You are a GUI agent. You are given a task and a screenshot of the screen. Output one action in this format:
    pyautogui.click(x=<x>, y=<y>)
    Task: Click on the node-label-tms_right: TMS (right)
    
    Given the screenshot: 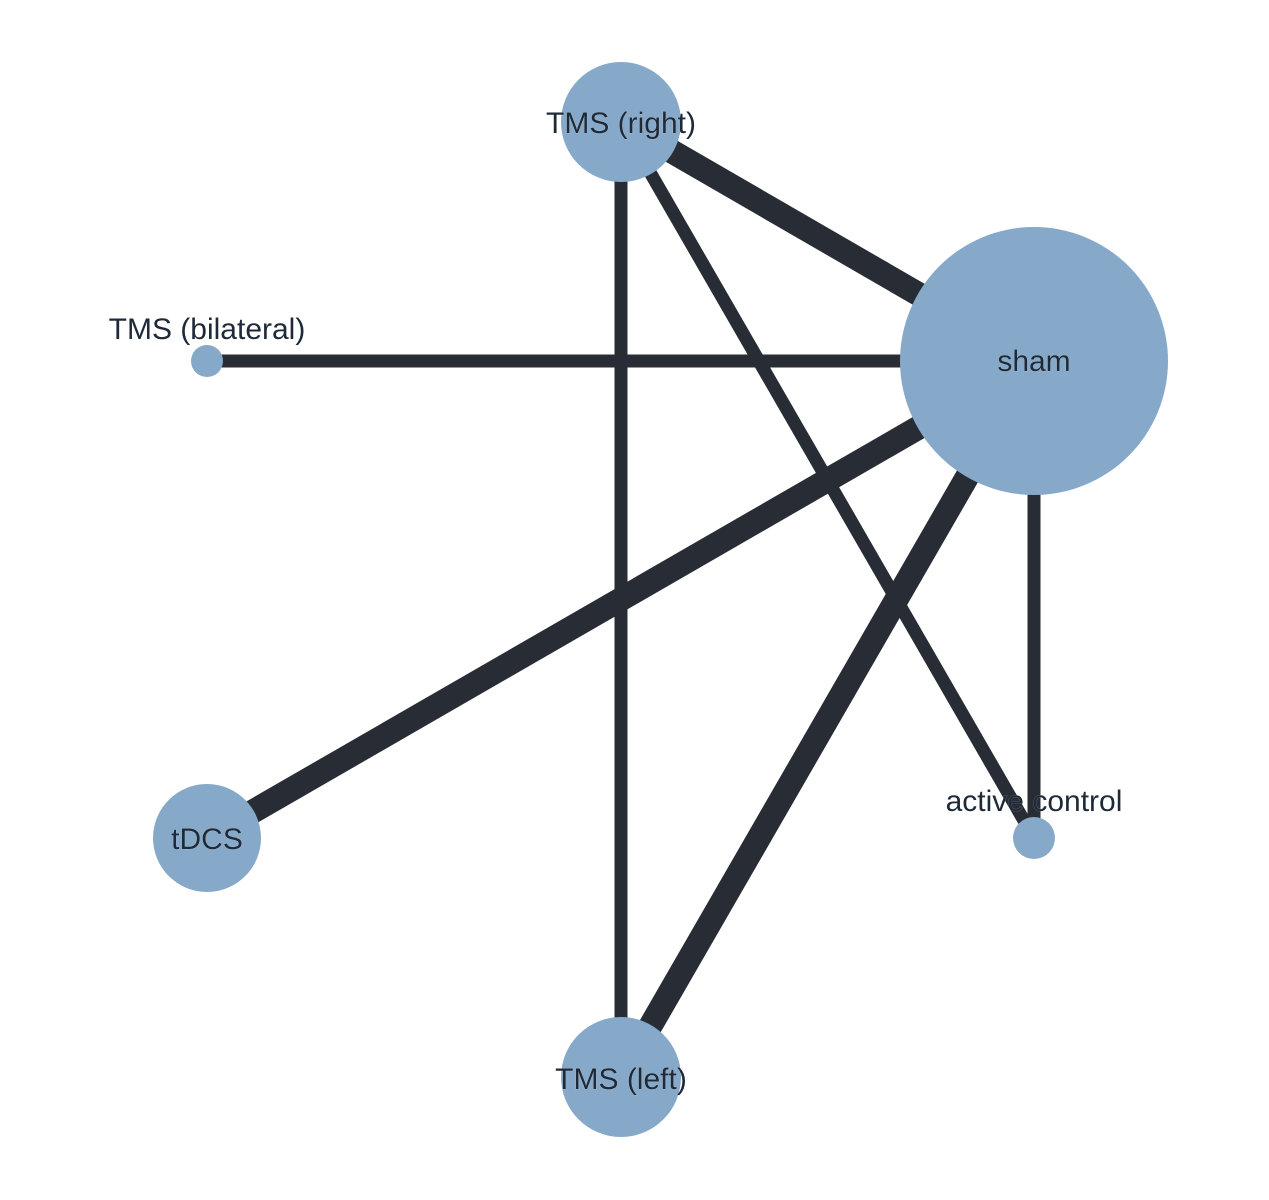 What is the action you would take?
    pyautogui.click(x=621, y=123)
    